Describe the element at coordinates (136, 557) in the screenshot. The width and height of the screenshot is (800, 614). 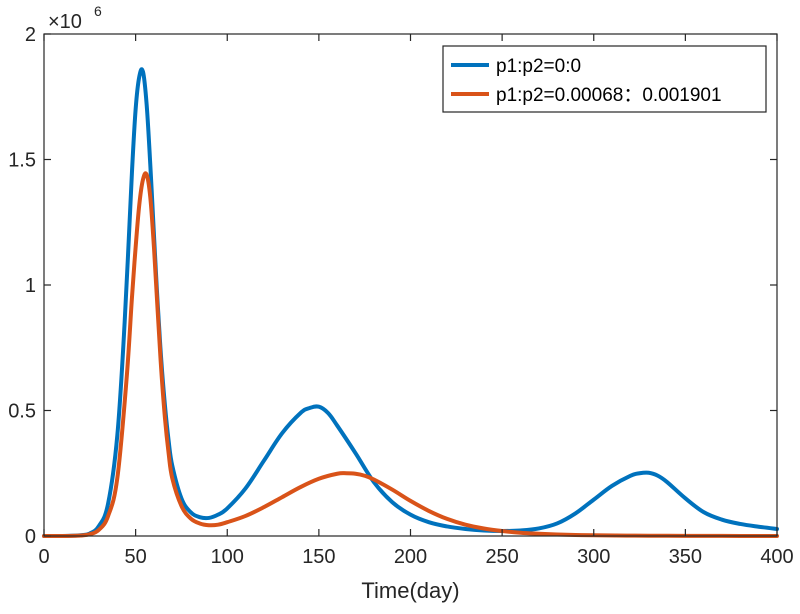
I see `x-tick-label: 50` at that location.